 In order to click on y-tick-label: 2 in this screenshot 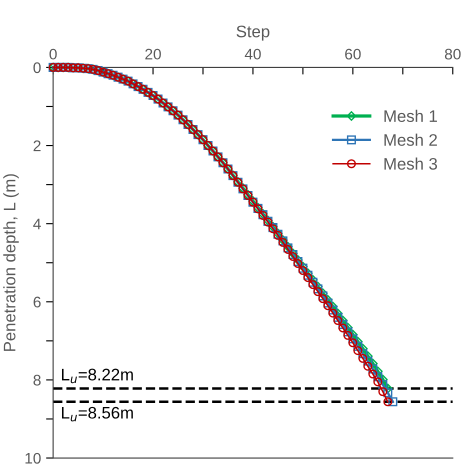, I will do `click(37, 146)`.